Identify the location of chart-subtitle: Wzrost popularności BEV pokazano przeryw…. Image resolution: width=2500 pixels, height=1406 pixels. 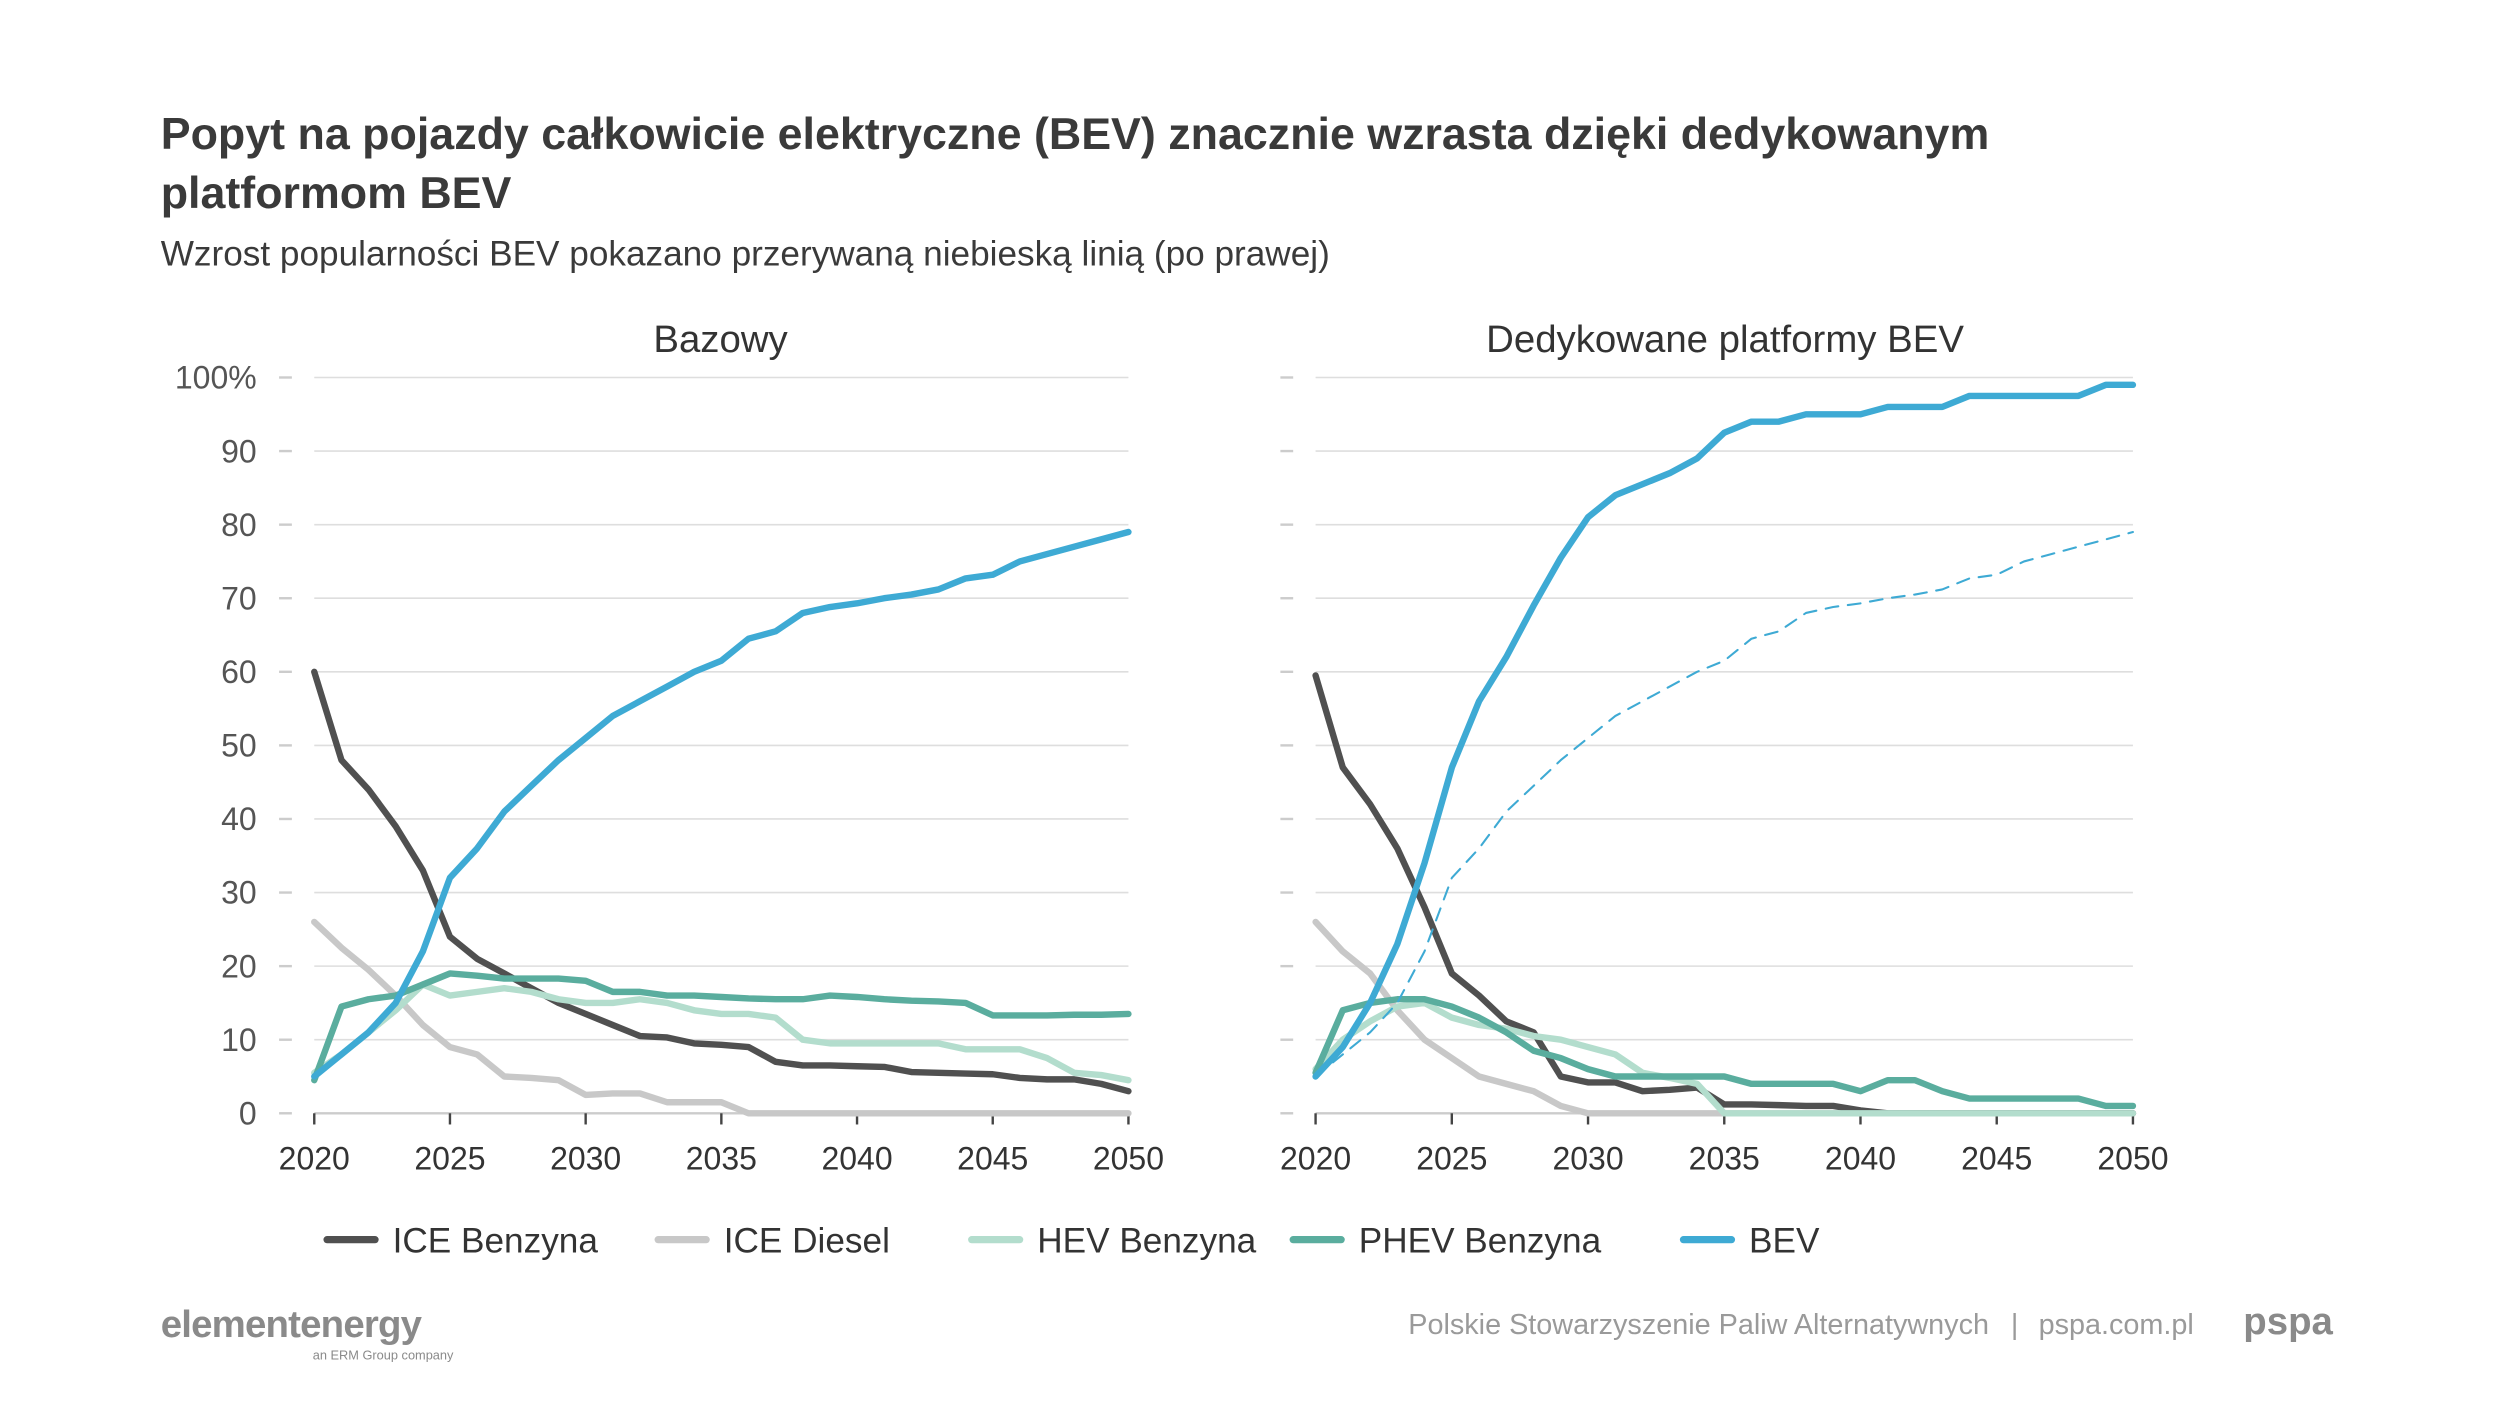
(745, 254).